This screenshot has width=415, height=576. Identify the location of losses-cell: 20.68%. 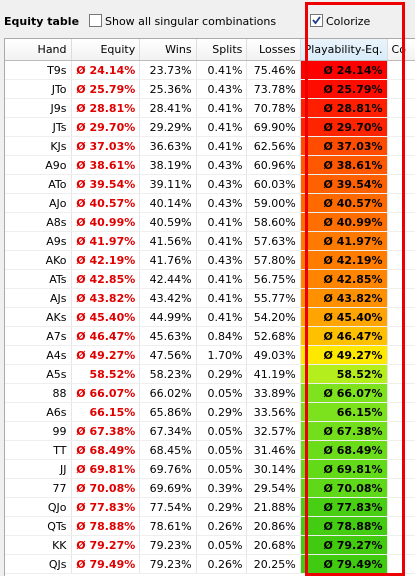
(273, 545).